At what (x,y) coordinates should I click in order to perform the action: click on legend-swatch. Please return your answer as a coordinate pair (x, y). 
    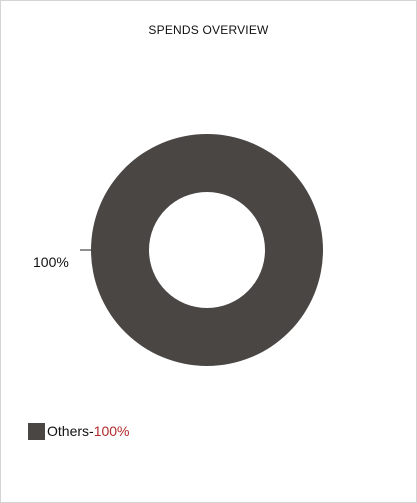
    Looking at the image, I should click on (36, 431).